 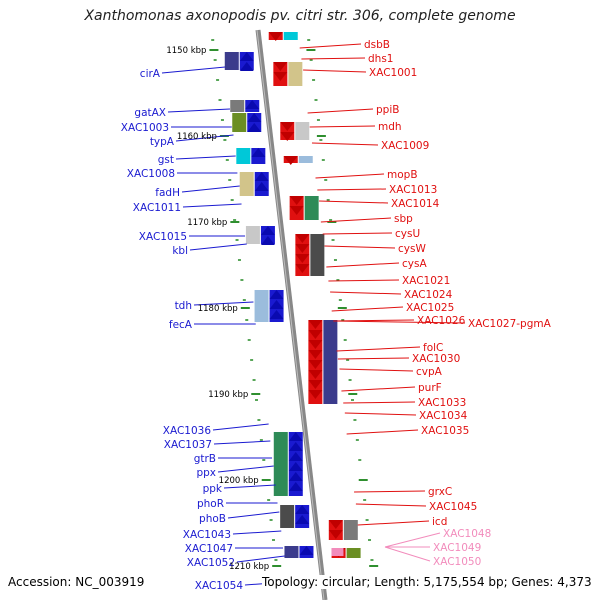 I want to click on right-gene-label: purF, so click(x=430, y=388).